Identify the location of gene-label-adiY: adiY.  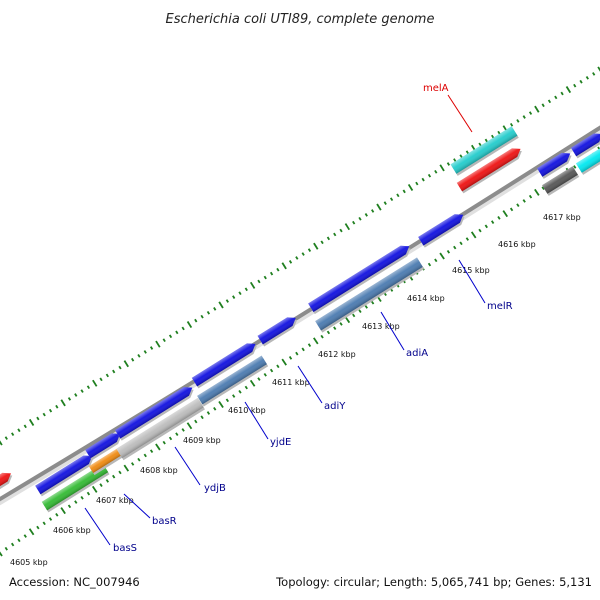
(335, 406).